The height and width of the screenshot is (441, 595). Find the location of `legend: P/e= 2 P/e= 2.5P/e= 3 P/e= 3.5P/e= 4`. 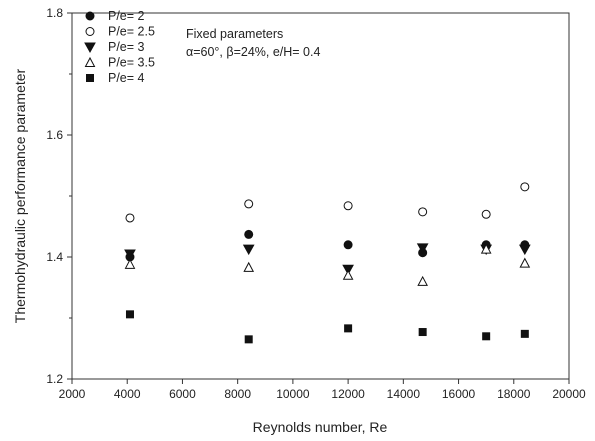

legend: P/e= 2 P/e= 2.5P/e= 3 P/e= 3.5P/e= 4 is located at coordinates (119, 47).